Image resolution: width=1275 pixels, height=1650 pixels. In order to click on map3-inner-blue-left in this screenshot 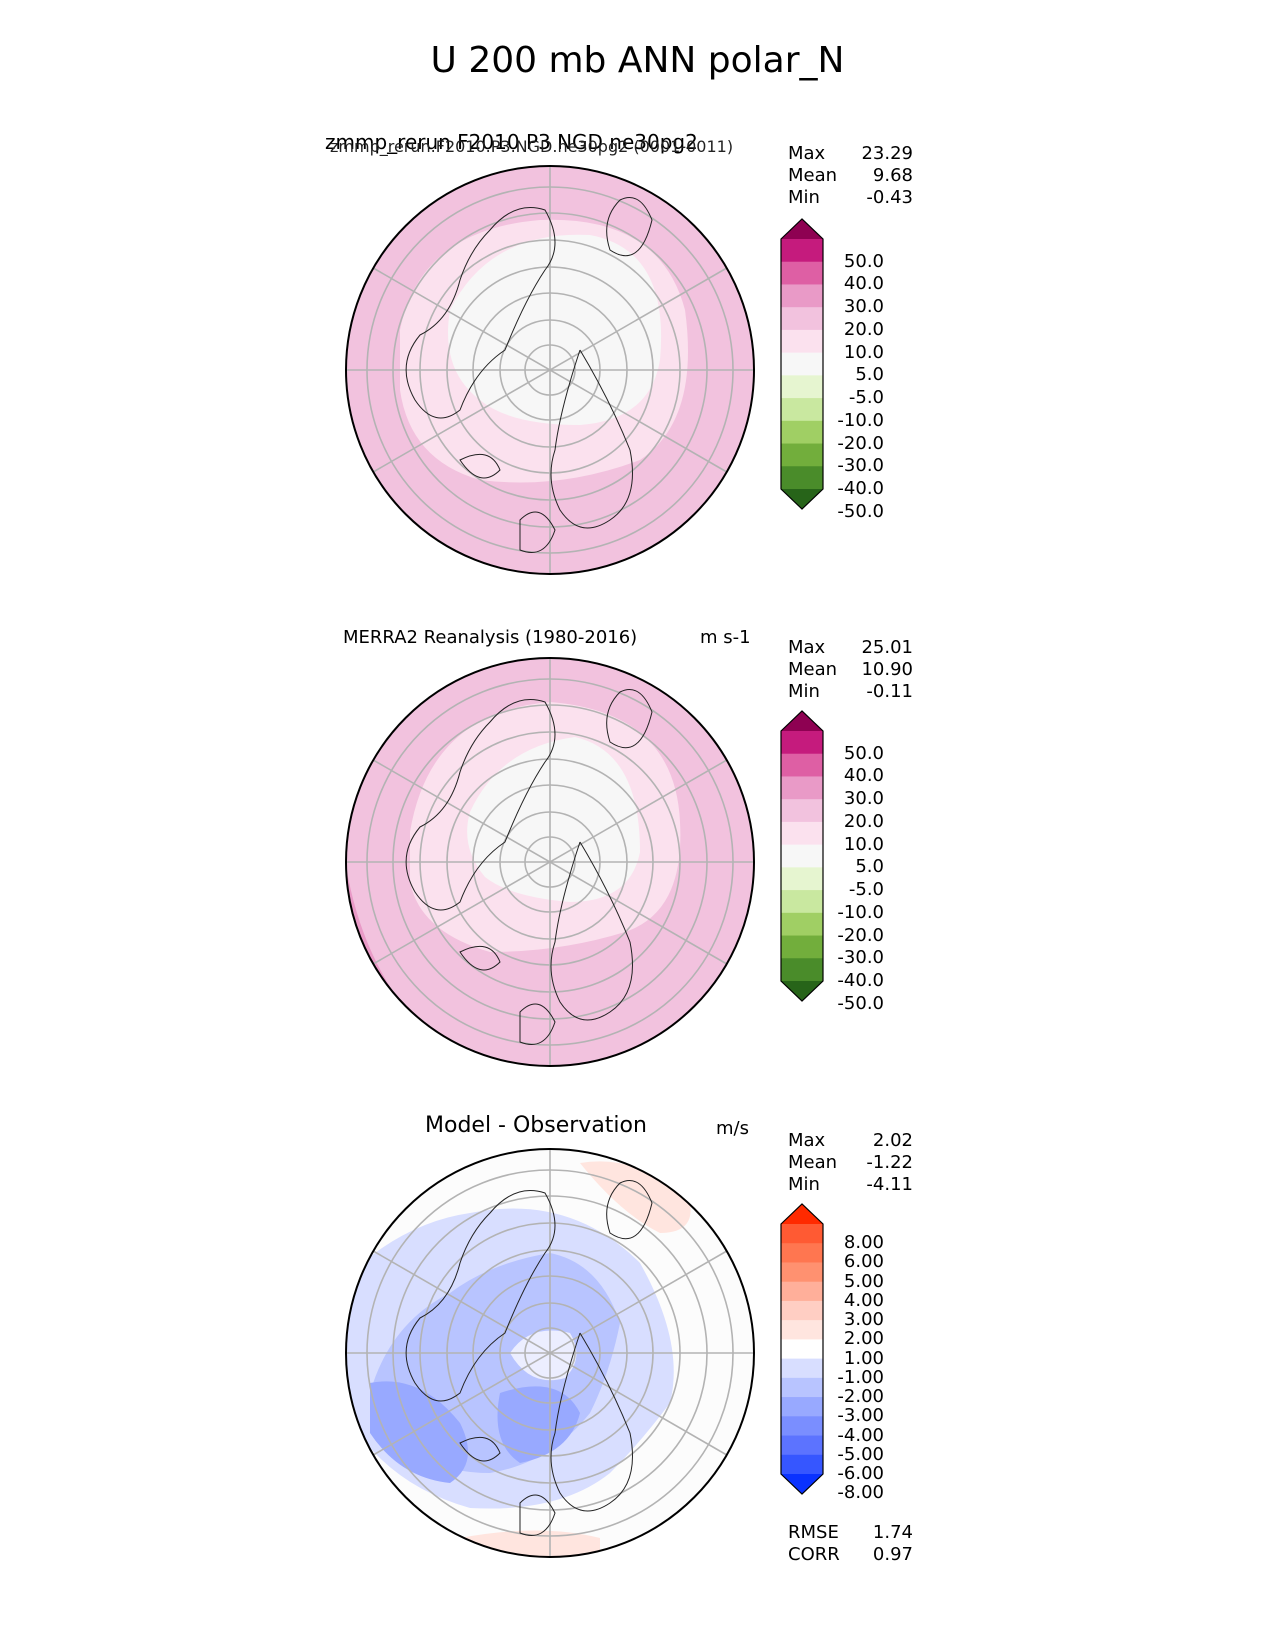, I will do `click(419, 1432)`.